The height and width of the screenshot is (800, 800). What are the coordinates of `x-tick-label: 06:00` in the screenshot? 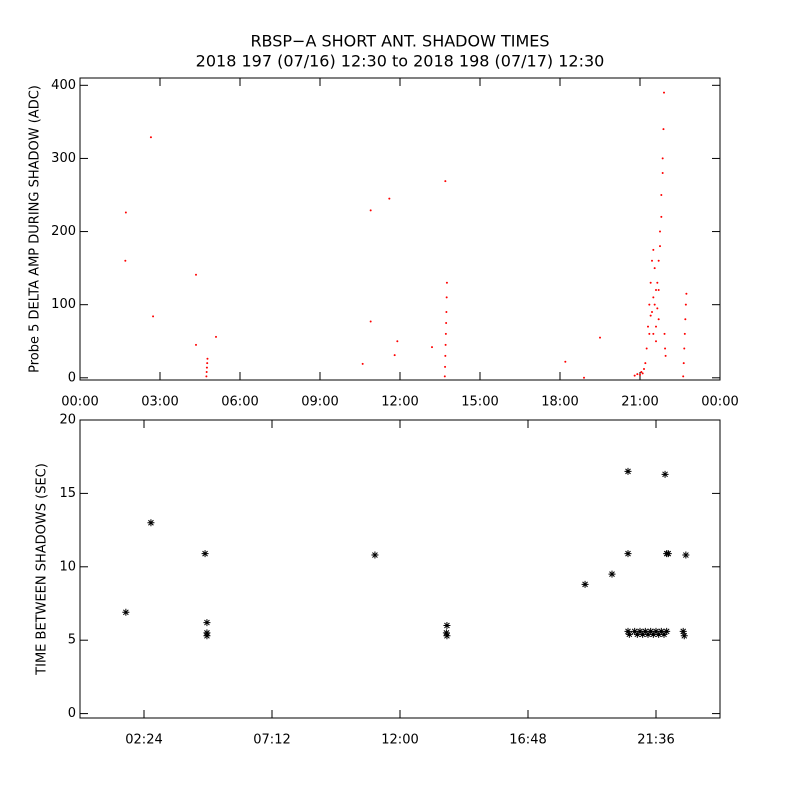 It's located at (239, 402).